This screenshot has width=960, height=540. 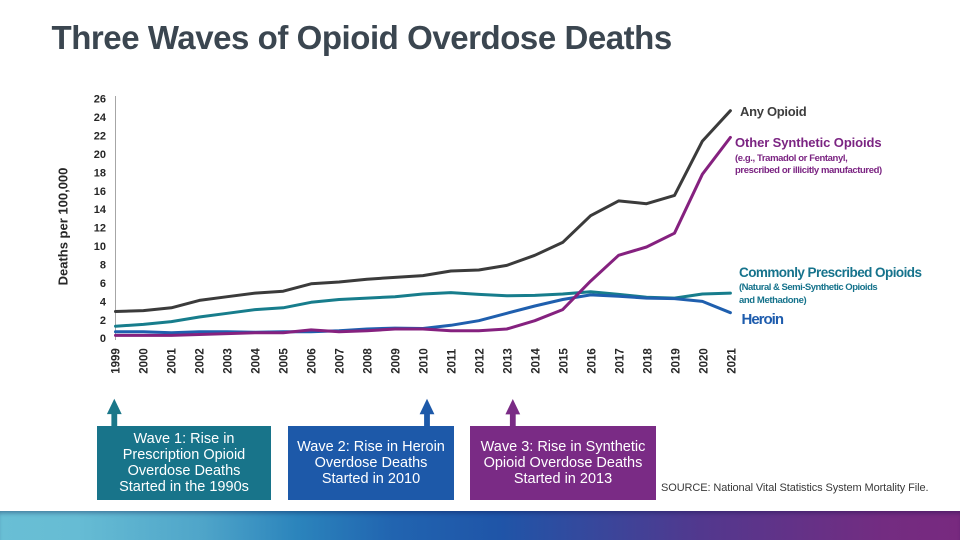 I want to click on svg-text: 18, so click(x=100, y=173).